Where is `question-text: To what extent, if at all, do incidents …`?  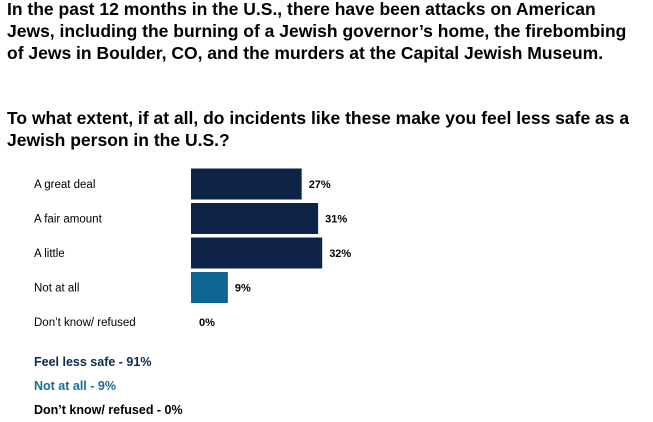
question-text: To what extent, if at all, do incidents … is located at coordinates (318, 129).